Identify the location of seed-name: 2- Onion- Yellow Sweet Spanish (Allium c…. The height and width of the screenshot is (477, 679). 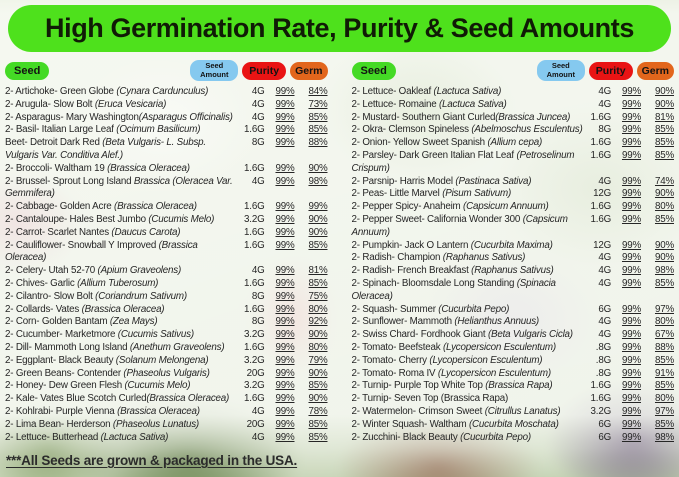
(447, 143).